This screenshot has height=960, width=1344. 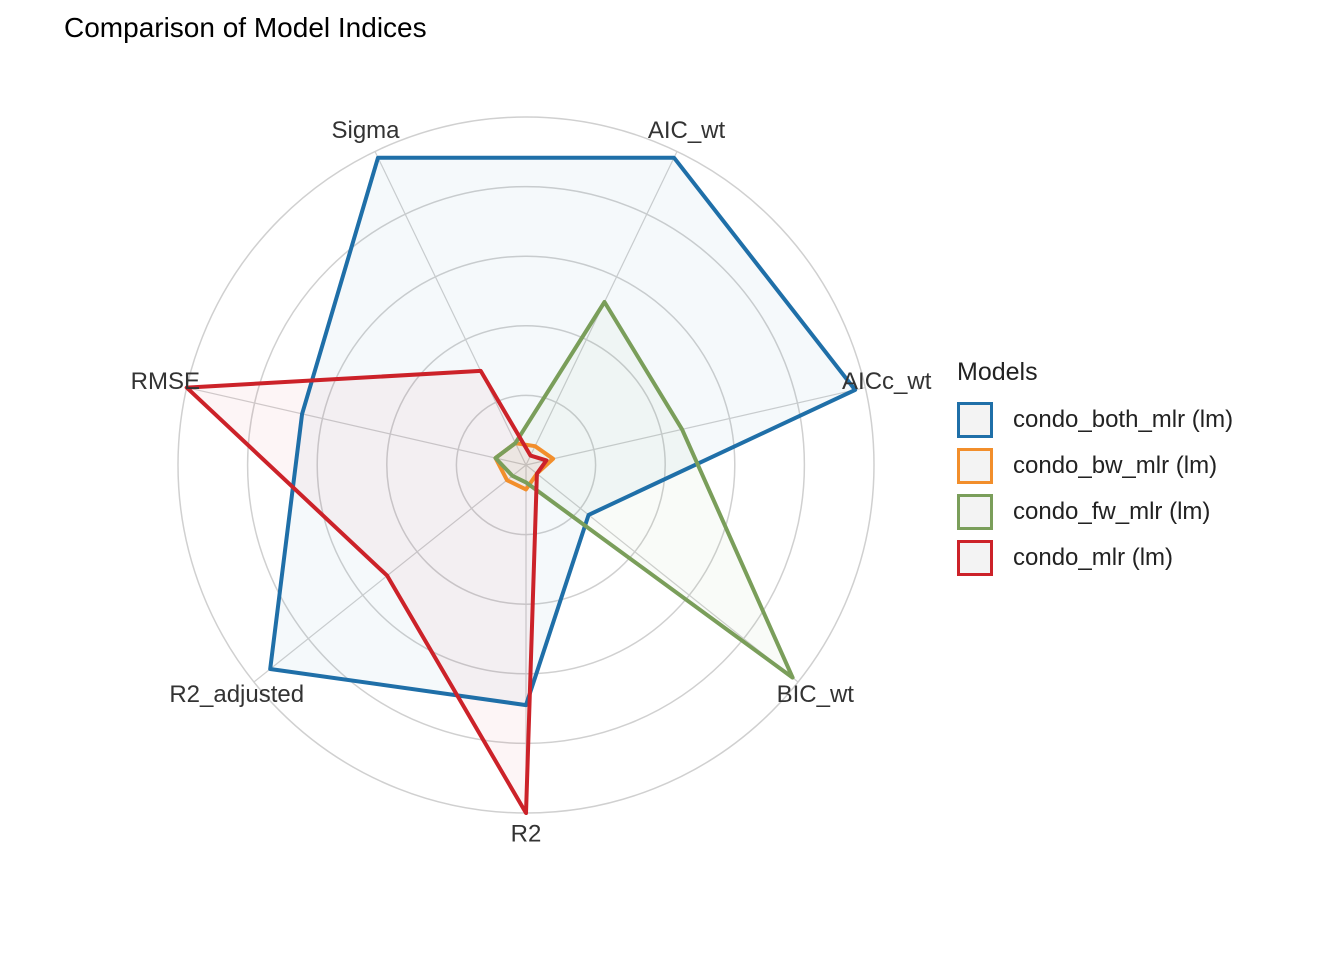 I want to click on axis-label: BIC_wt, so click(x=816, y=694).